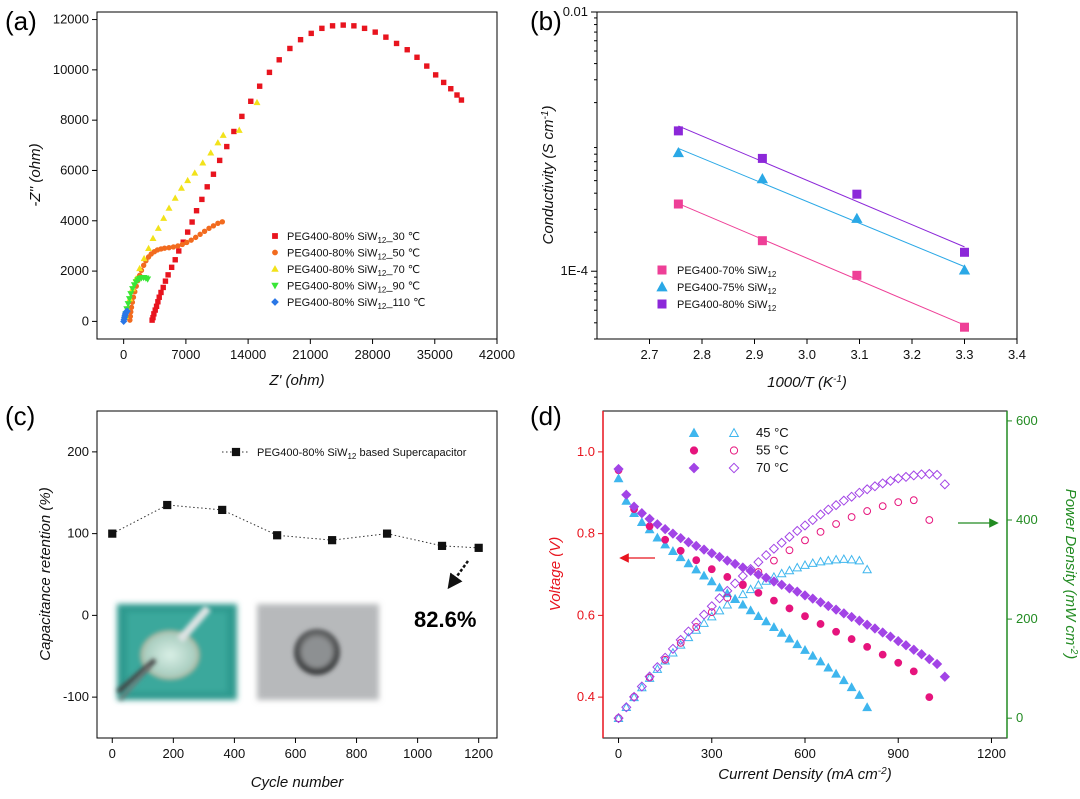 The width and height of the screenshot is (1080, 799). Describe the element at coordinates (74, 220) in the screenshot. I see `y-tick-label-a: 4000` at that location.